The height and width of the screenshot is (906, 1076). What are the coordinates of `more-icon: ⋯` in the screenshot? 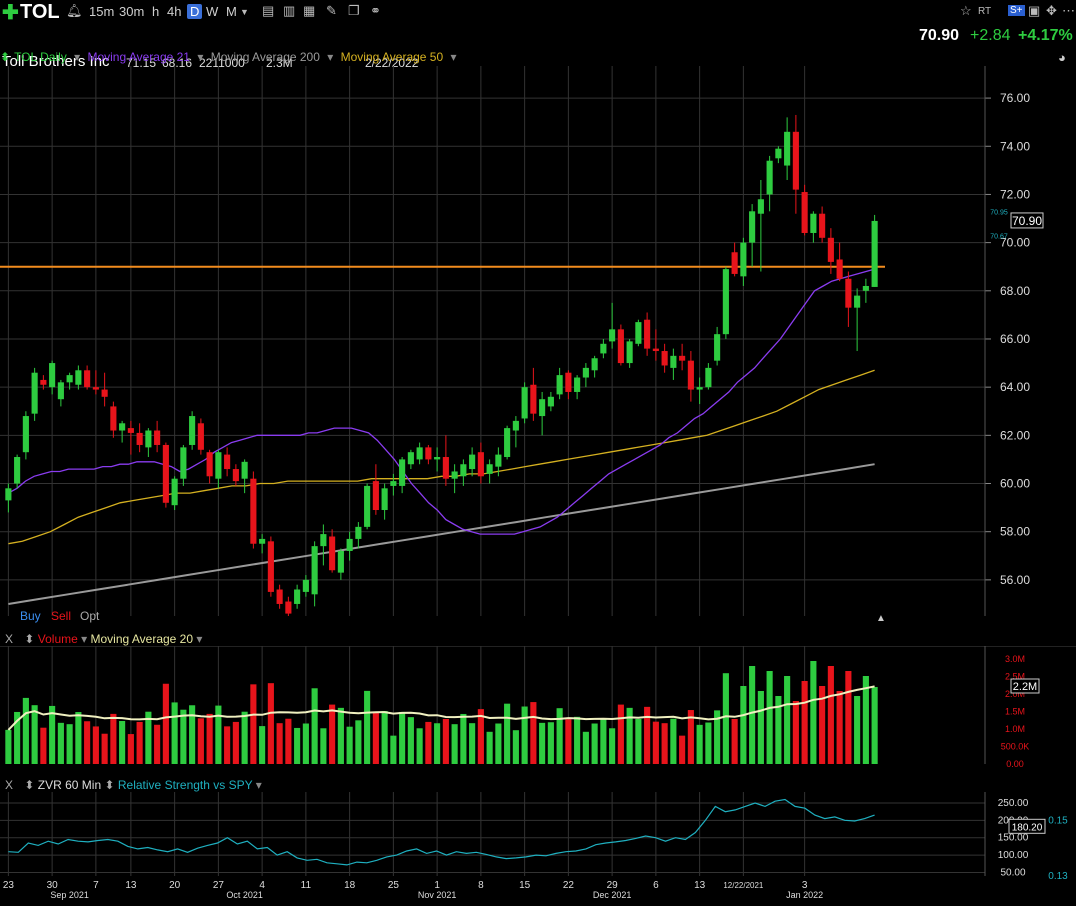 It's located at (1068, 10).